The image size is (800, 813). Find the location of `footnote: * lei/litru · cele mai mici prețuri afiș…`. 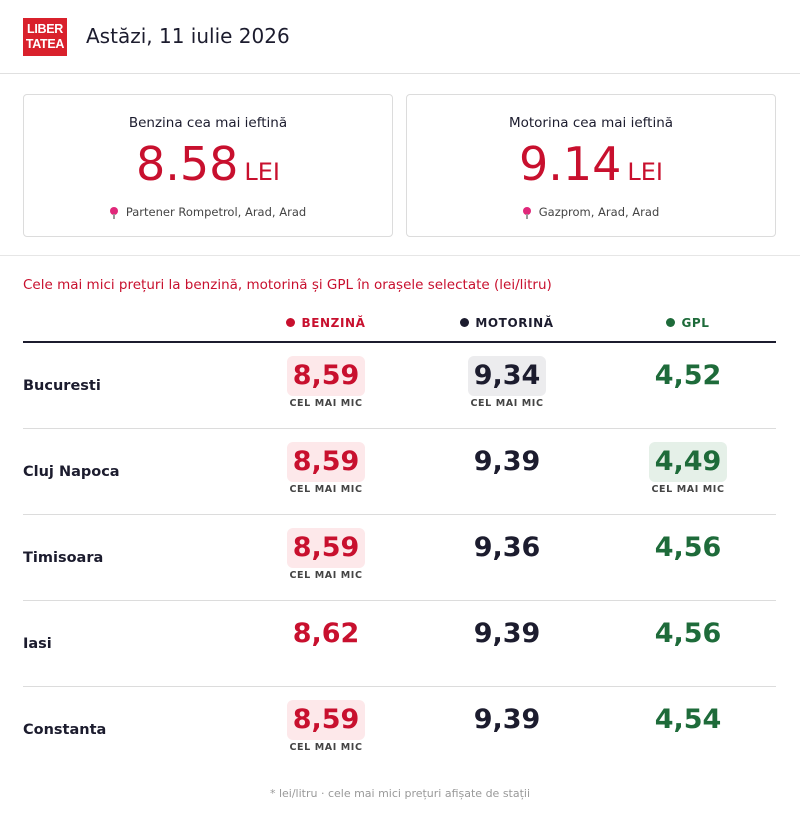

footnote: * lei/litru · cele mai mici prețuri afiș… is located at coordinates (400, 793).